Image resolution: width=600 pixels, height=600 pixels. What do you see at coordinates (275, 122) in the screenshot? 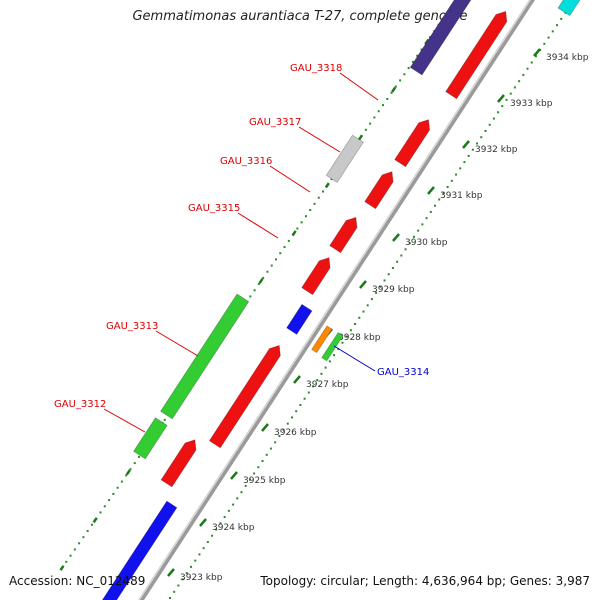
I see `gene-label: GAU_3317` at bounding box center [275, 122].